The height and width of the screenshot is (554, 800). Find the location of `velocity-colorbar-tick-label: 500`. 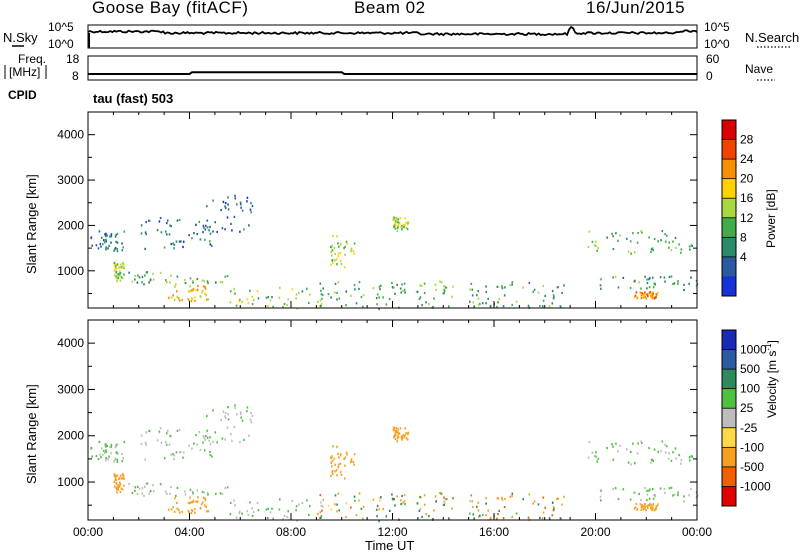

velocity-colorbar-tick-label: 500 is located at coordinates (750, 369).